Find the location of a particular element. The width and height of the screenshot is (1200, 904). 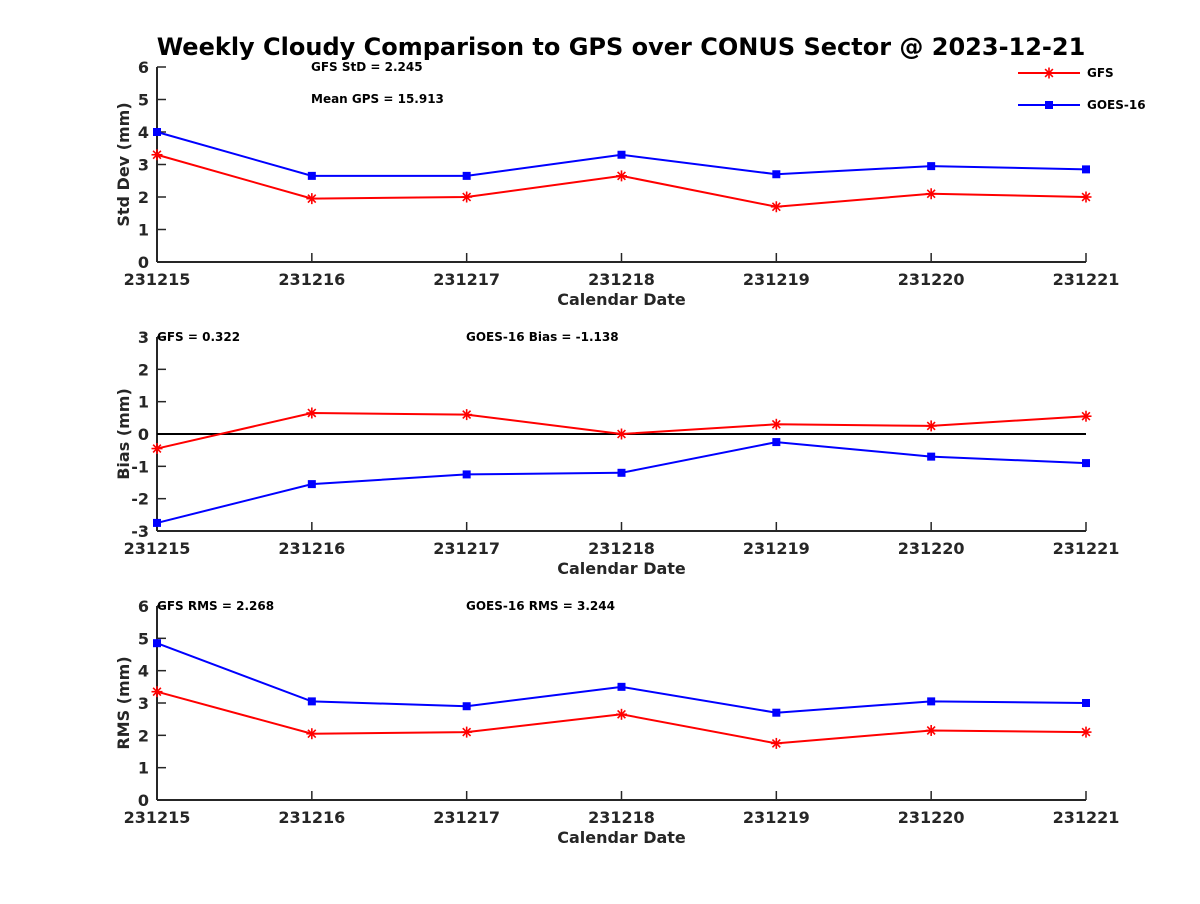

stat-annotation: GOES-16 Bias = -1.138 is located at coordinates (542, 337).